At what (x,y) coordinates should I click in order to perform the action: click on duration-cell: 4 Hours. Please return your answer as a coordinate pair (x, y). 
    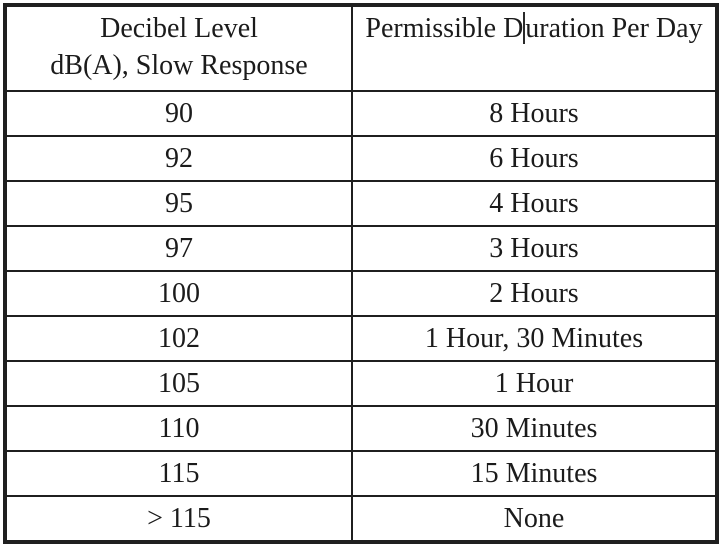
    Looking at the image, I should click on (534, 203).